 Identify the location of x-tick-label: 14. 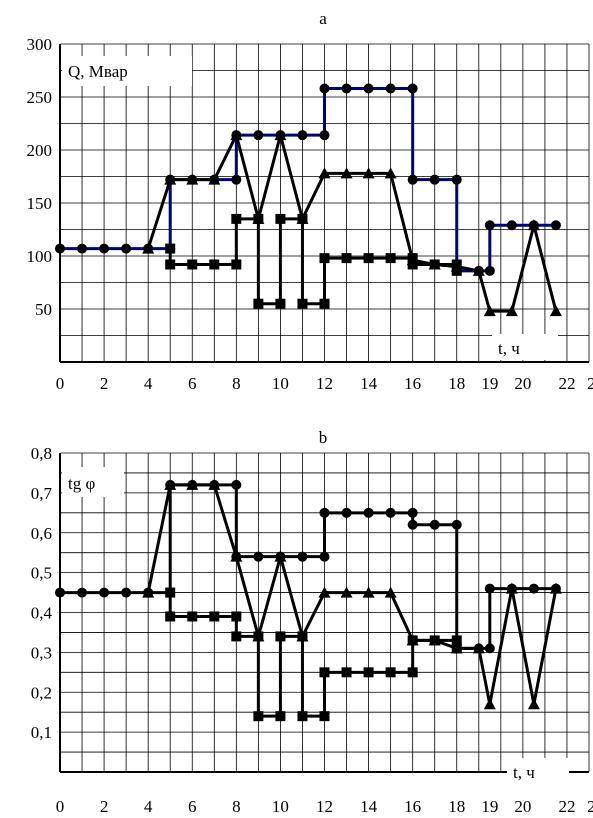
(369, 806).